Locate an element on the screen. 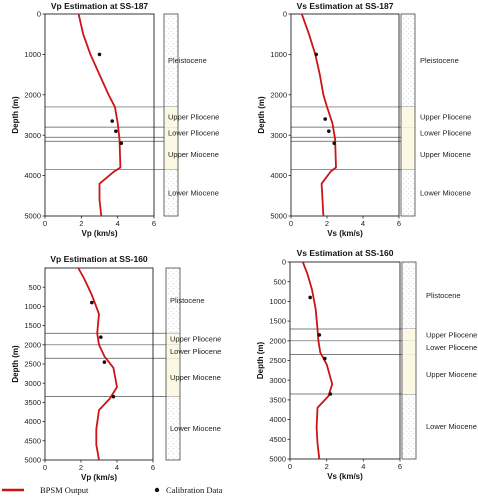 The width and height of the screenshot is (478, 500). chart-title: Vs Estimation at SS-160 is located at coordinates (345, 253).